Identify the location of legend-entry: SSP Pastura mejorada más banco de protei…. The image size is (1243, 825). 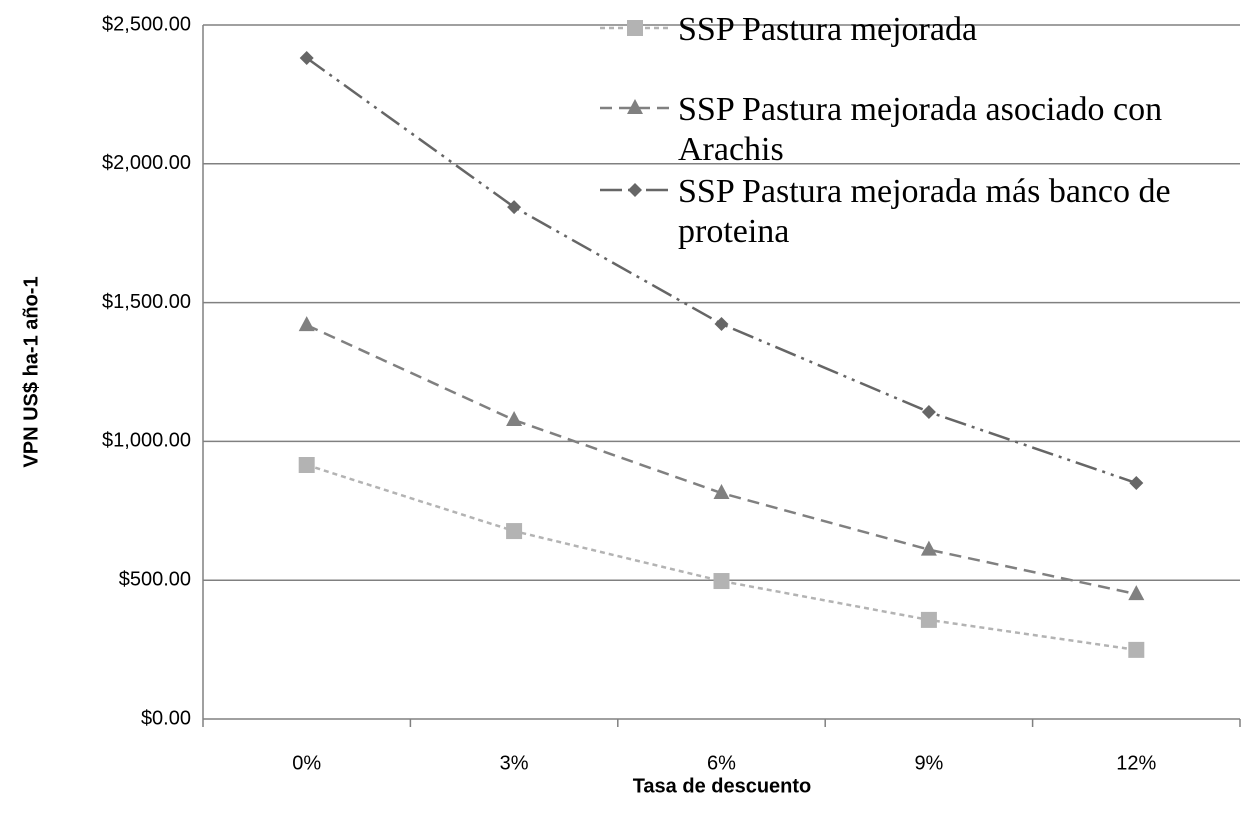
(924, 211).